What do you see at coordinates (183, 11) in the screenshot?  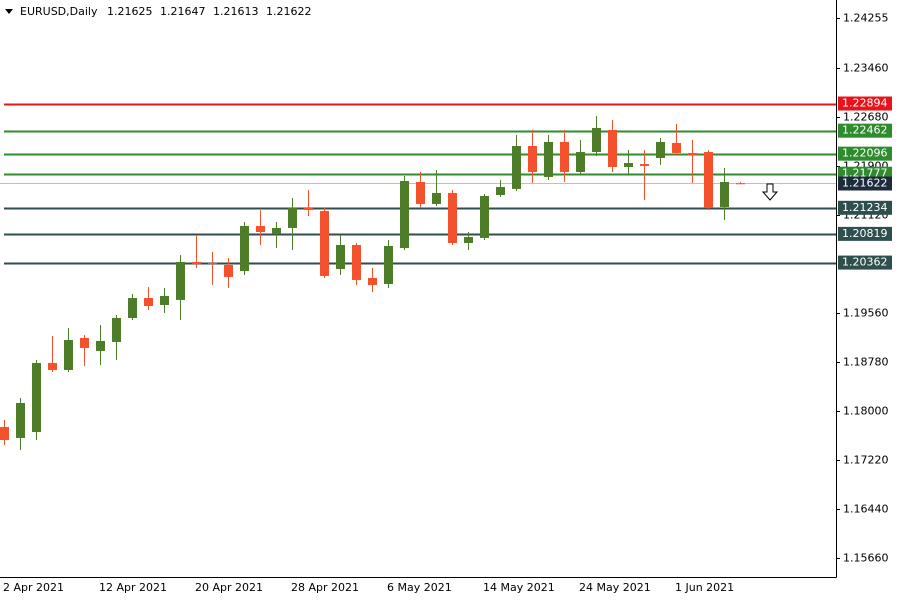 I see `header-high: 1.21647` at bounding box center [183, 11].